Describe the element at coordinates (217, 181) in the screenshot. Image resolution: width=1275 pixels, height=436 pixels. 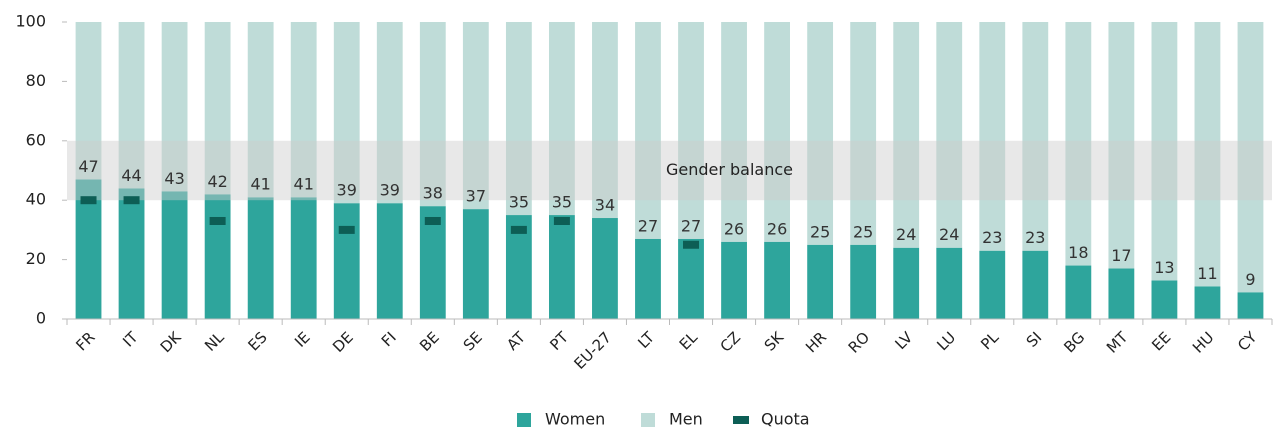
I see `value-label: 42` at that location.